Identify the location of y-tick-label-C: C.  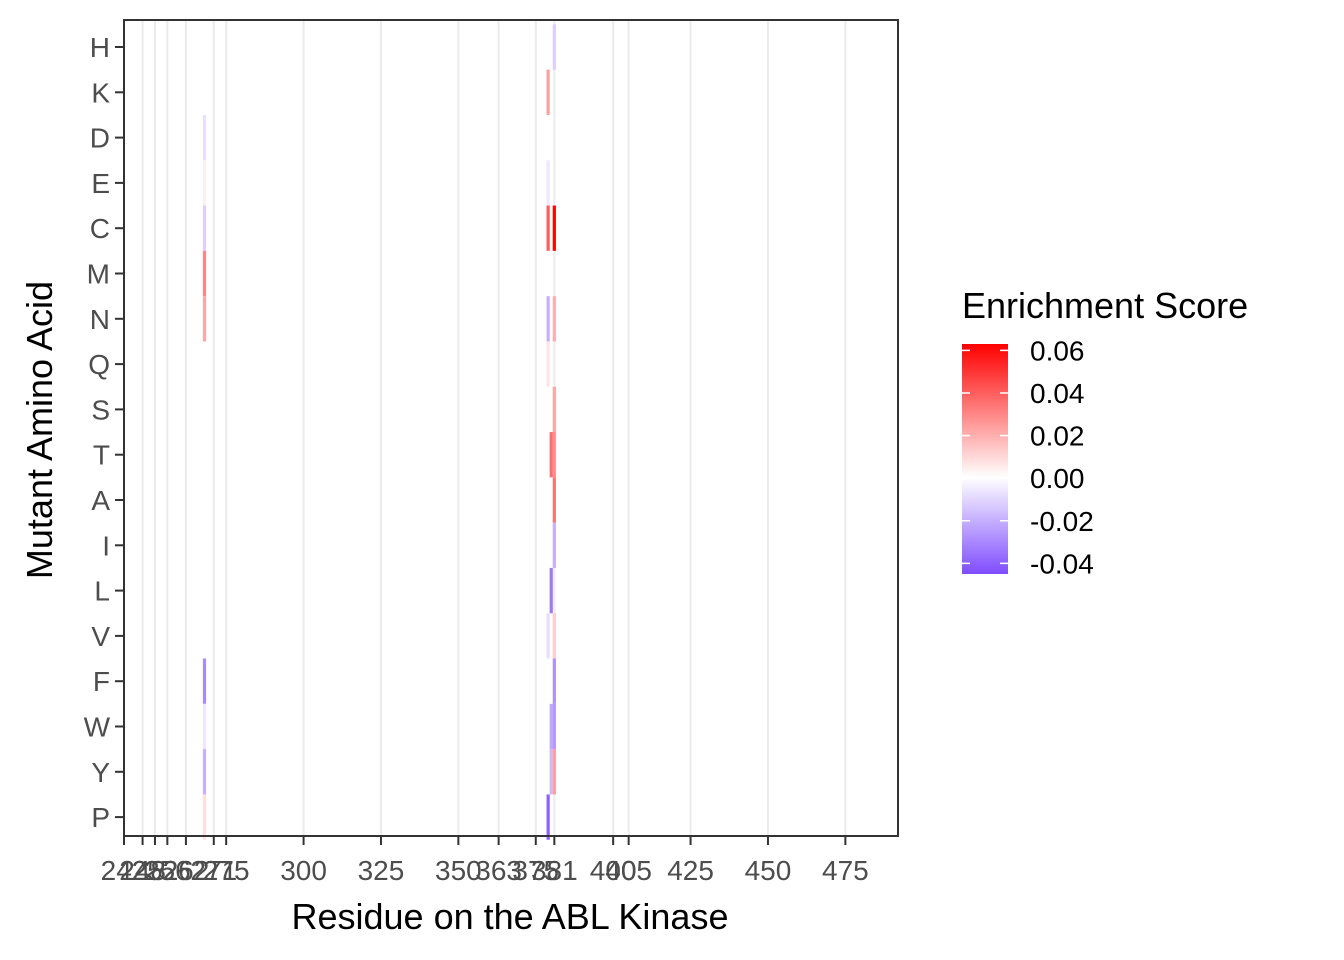
(100, 228).